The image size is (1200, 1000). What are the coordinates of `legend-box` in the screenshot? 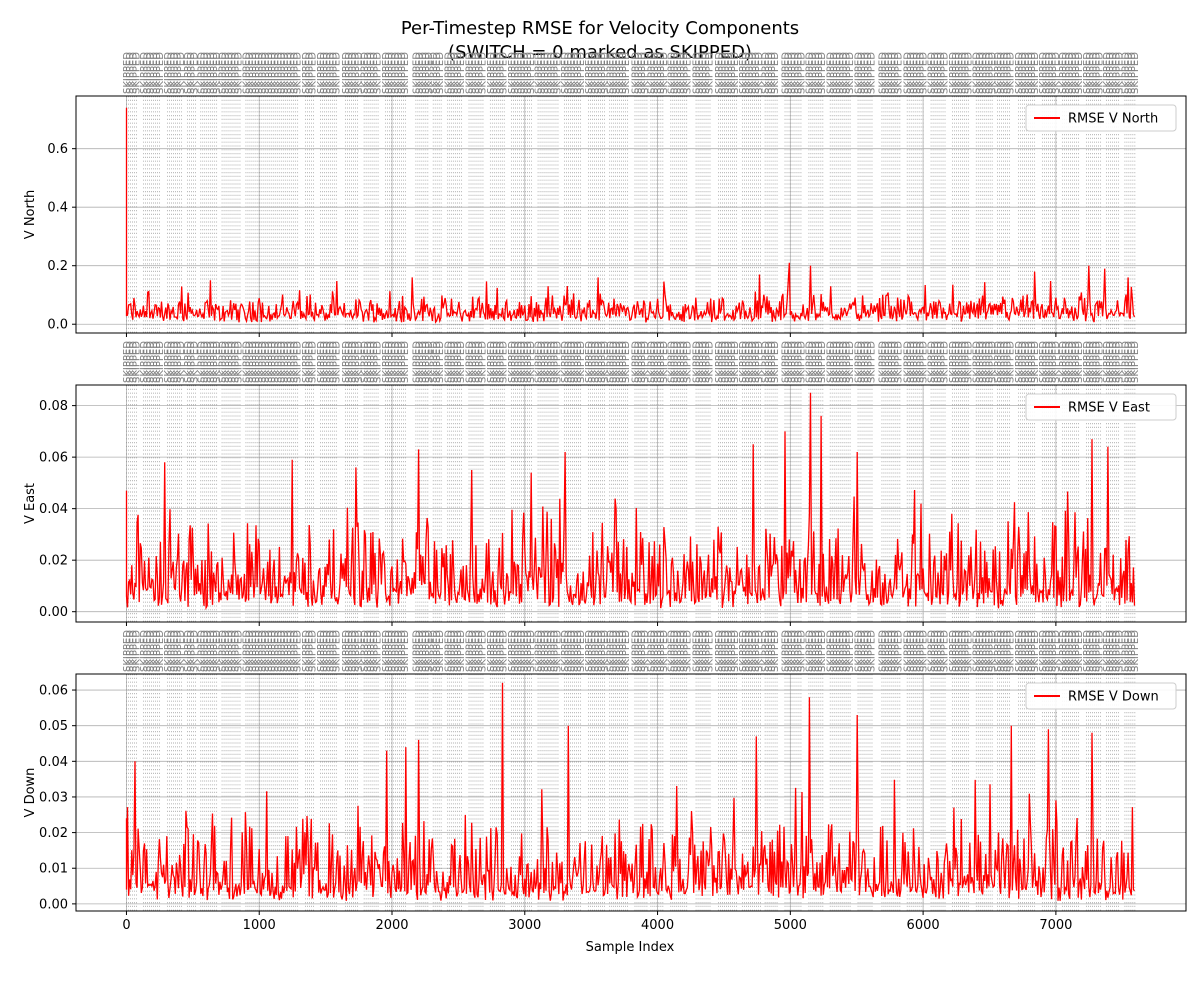 It's located at (1101, 407).